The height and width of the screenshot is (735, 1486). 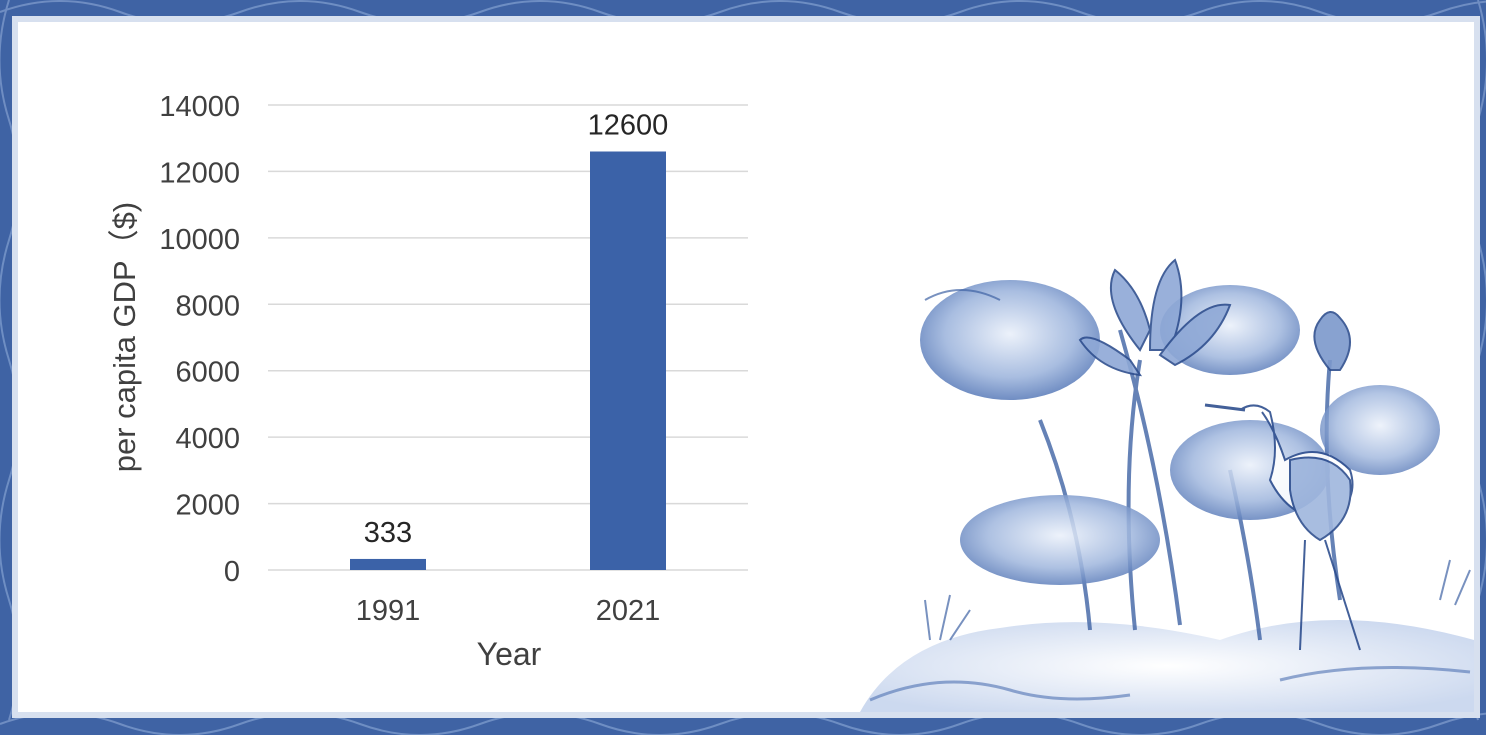 I want to click on y-tick-label: 10000, so click(x=199, y=240).